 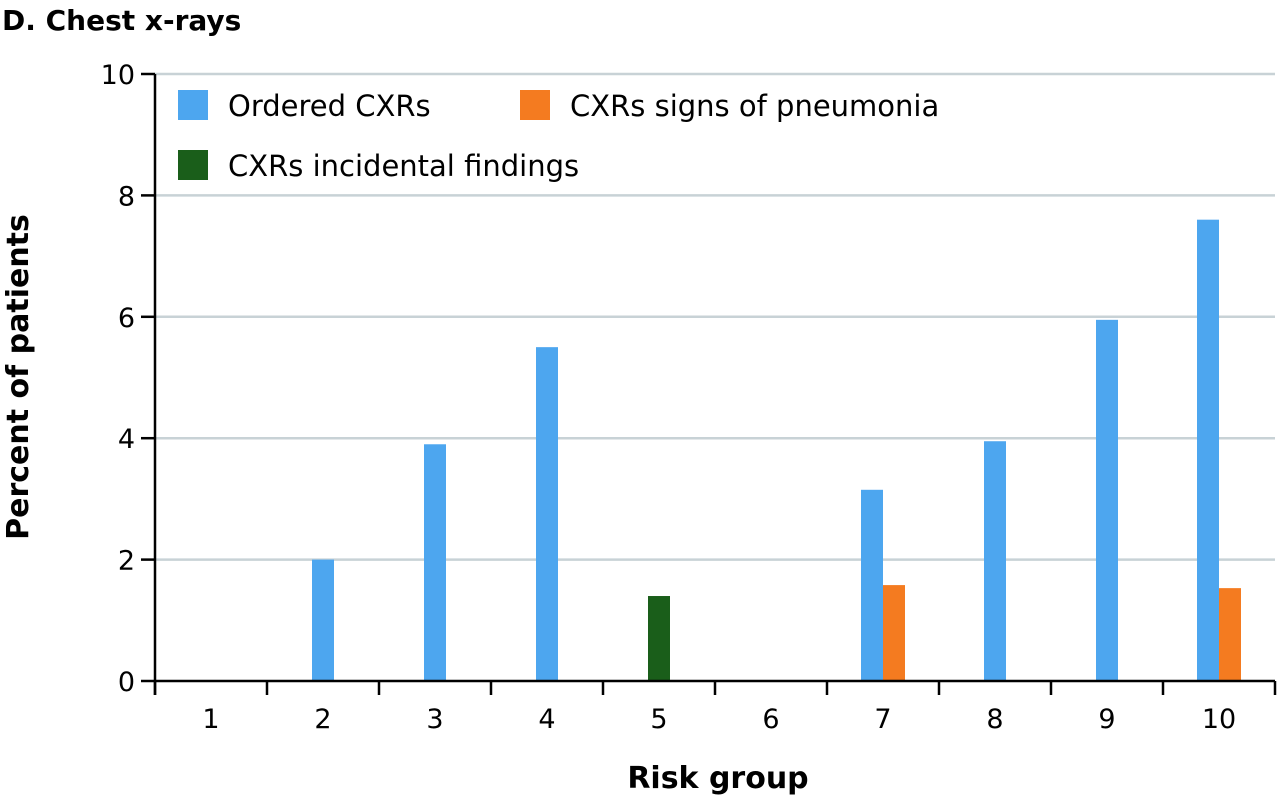 I want to click on legend-label-cxrs-signs-of-pneumonia: CXRs signs of pneumonia, so click(x=754, y=106).